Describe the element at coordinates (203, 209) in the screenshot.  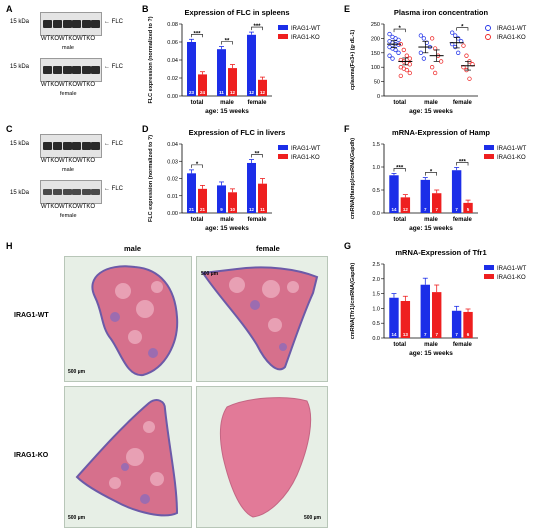
I see `n-label: 21` at that location.